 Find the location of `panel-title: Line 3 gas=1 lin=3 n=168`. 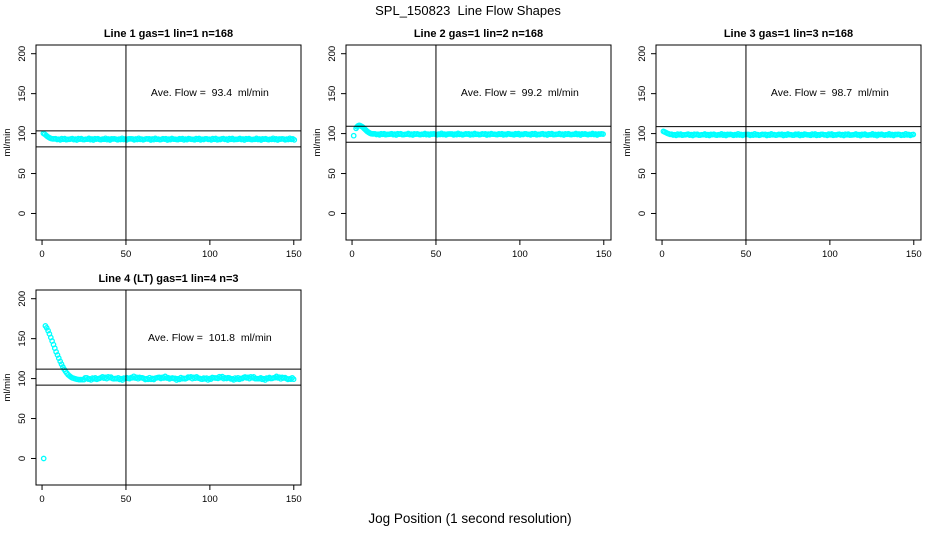

panel-title: Line 3 gas=1 lin=3 n=168 is located at coordinates (788, 34).